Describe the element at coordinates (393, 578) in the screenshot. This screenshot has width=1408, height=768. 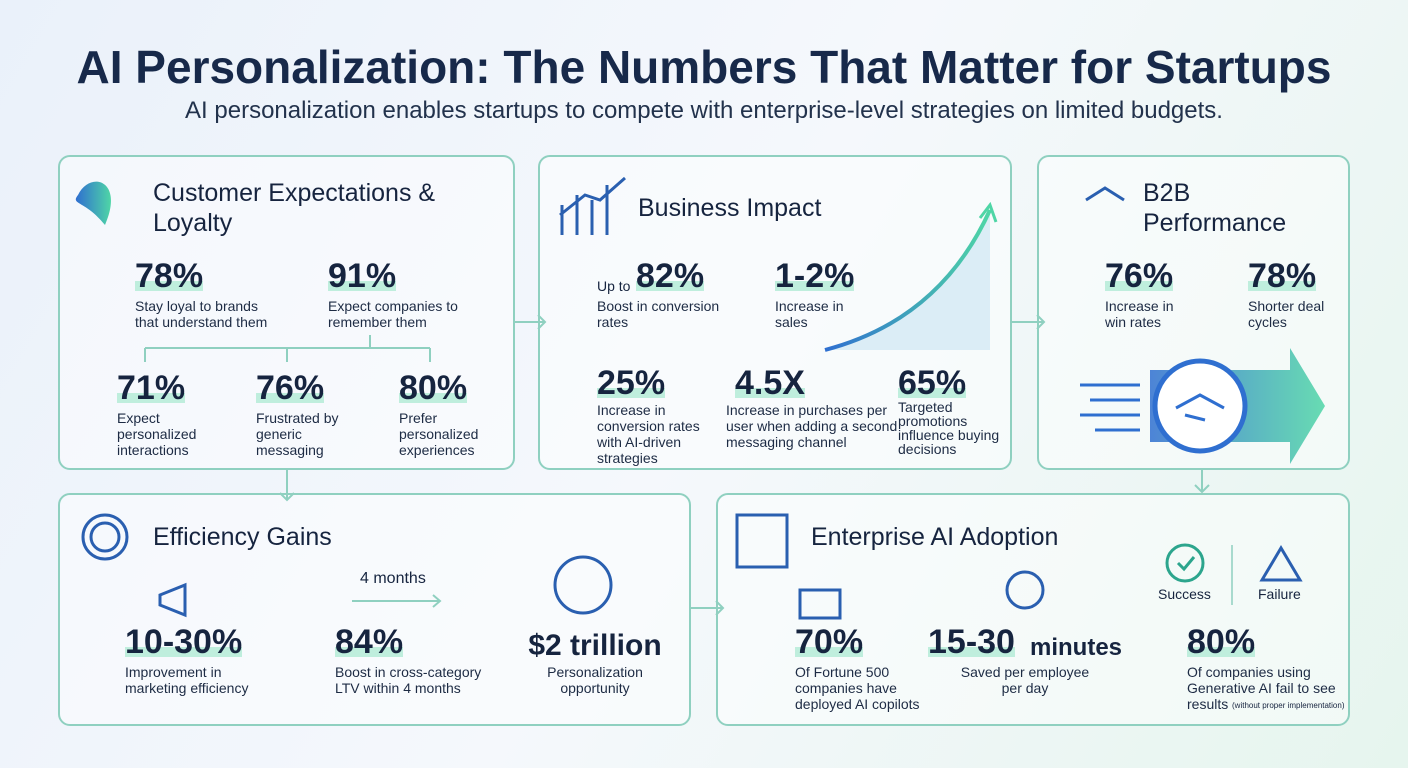
I see `timeline-label: 4 months` at that location.